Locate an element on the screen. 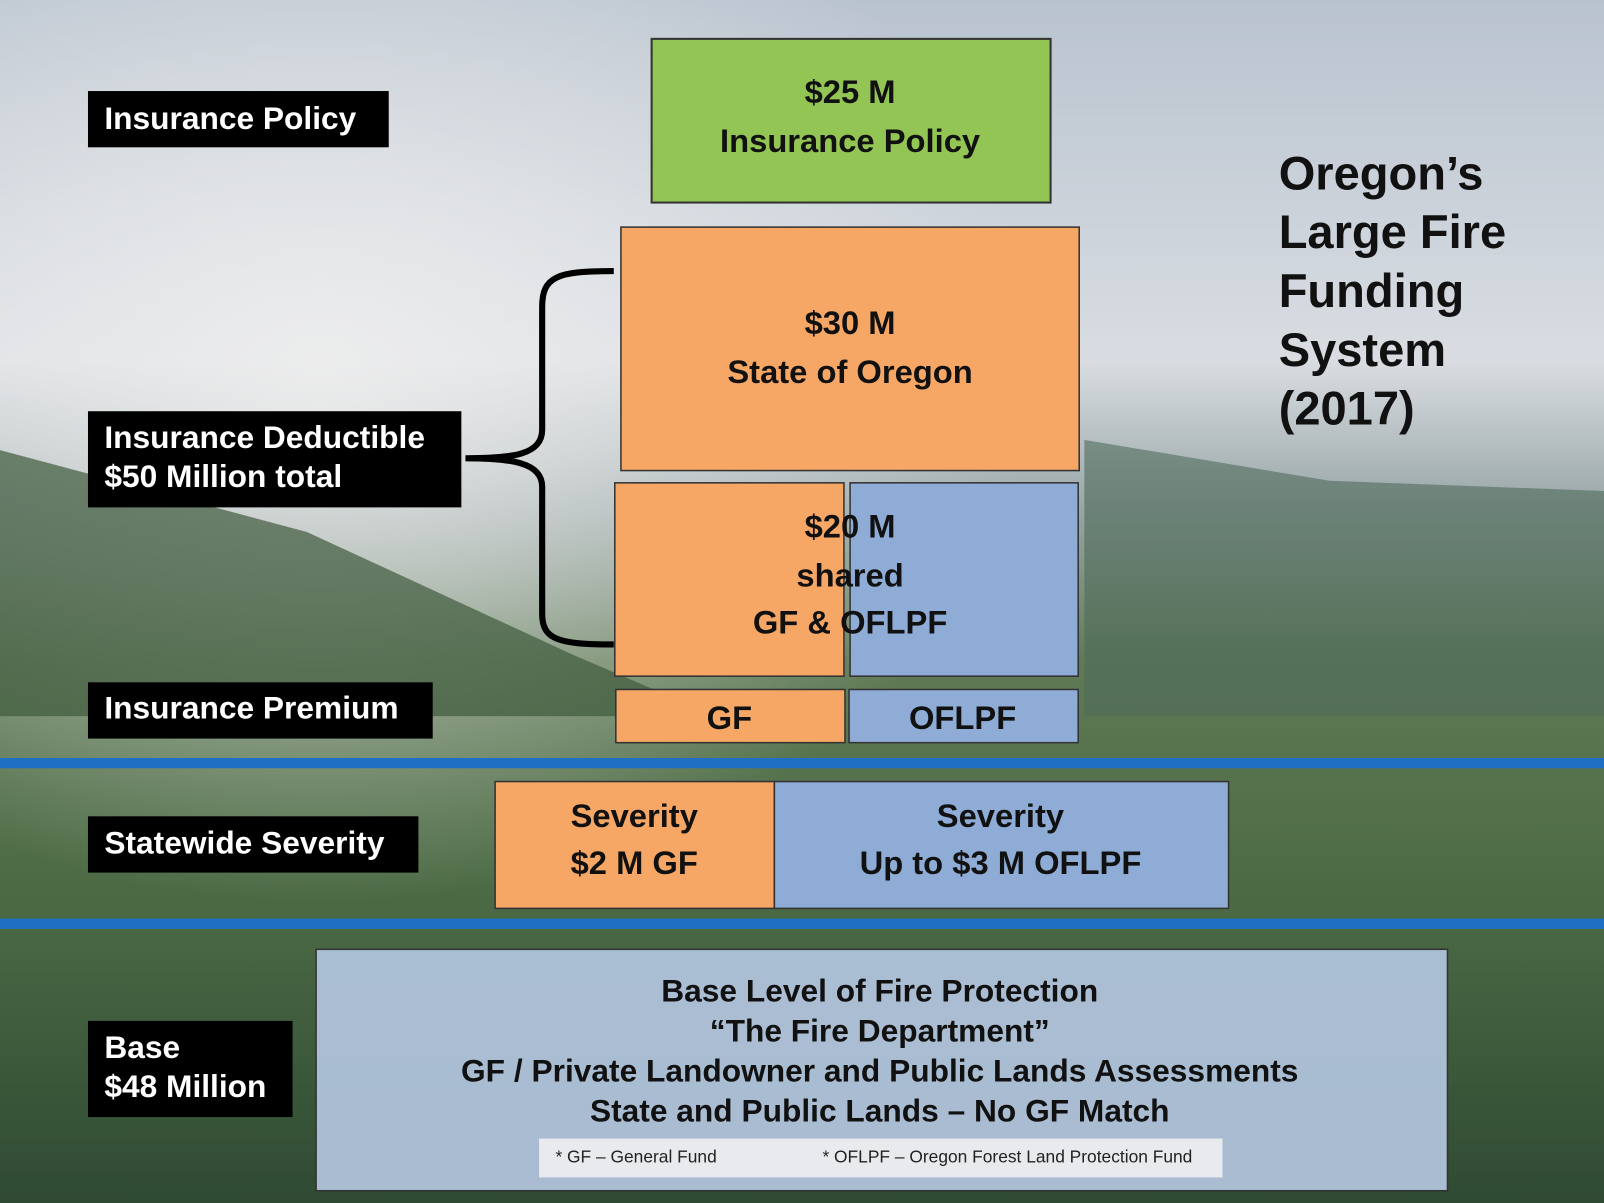  level-label: $48 Million is located at coordinates (185, 1086).